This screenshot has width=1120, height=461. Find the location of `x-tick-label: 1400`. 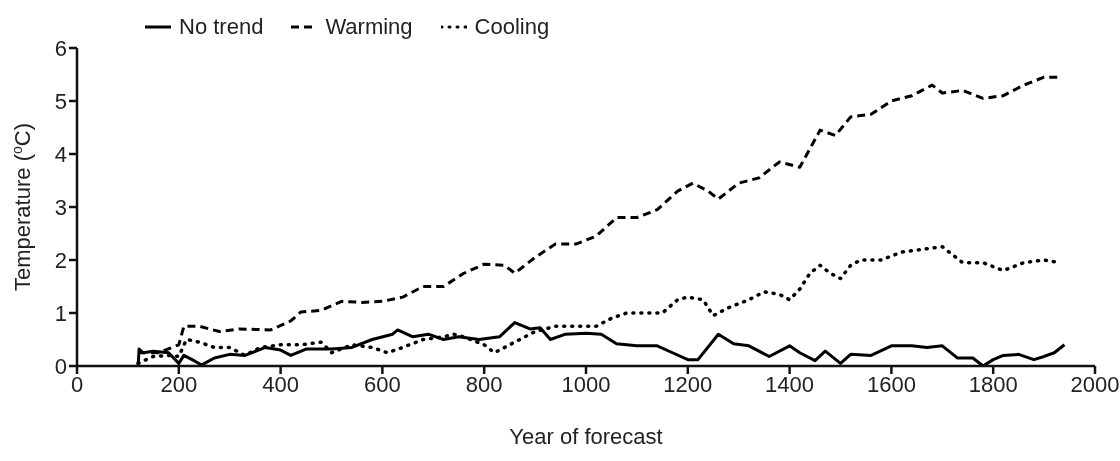

x-tick-label: 1400 is located at coordinates (790, 384).